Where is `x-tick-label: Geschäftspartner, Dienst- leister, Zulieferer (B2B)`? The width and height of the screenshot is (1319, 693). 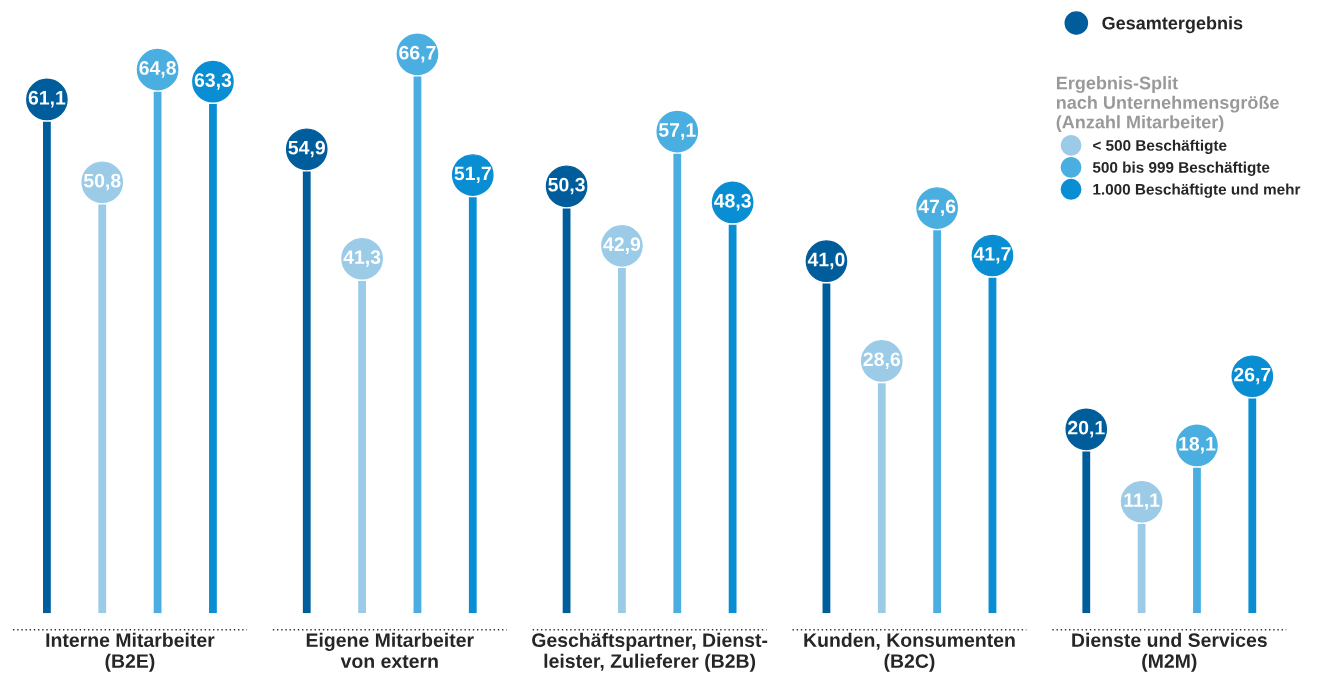 x-tick-label: Geschäftspartner, Dienst- leister, Zulieferer (B2B) is located at coordinates (650, 652).